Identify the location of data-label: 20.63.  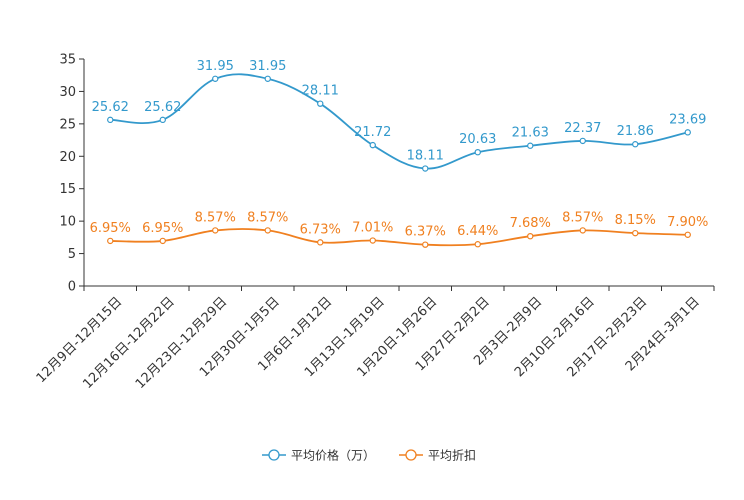
(477, 139).